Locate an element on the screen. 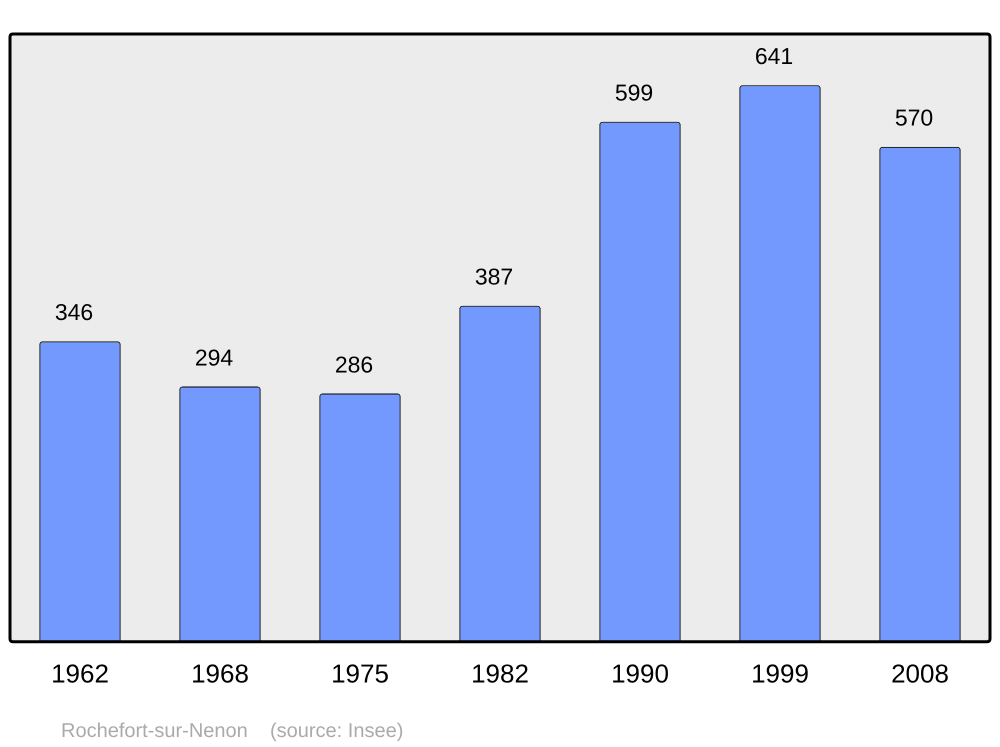  data-label: 570 is located at coordinates (914, 117).